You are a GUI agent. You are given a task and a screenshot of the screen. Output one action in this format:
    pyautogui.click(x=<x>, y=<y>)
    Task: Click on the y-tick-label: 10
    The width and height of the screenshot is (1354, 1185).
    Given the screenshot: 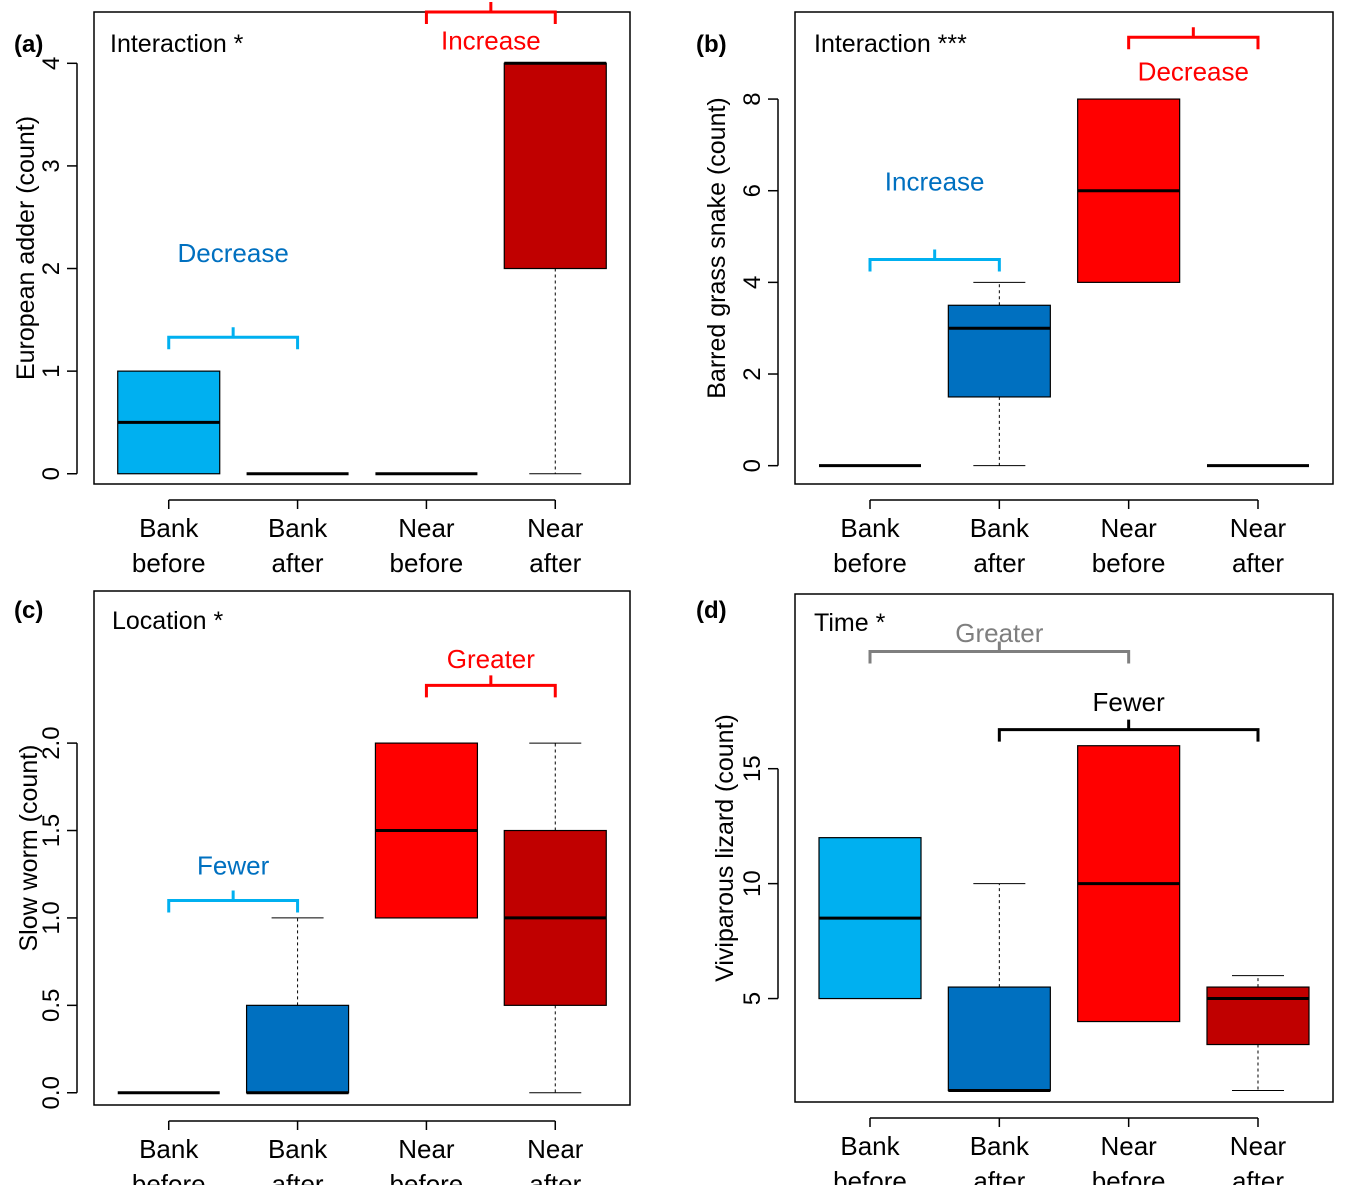 What is the action you would take?
    pyautogui.click(x=752, y=883)
    